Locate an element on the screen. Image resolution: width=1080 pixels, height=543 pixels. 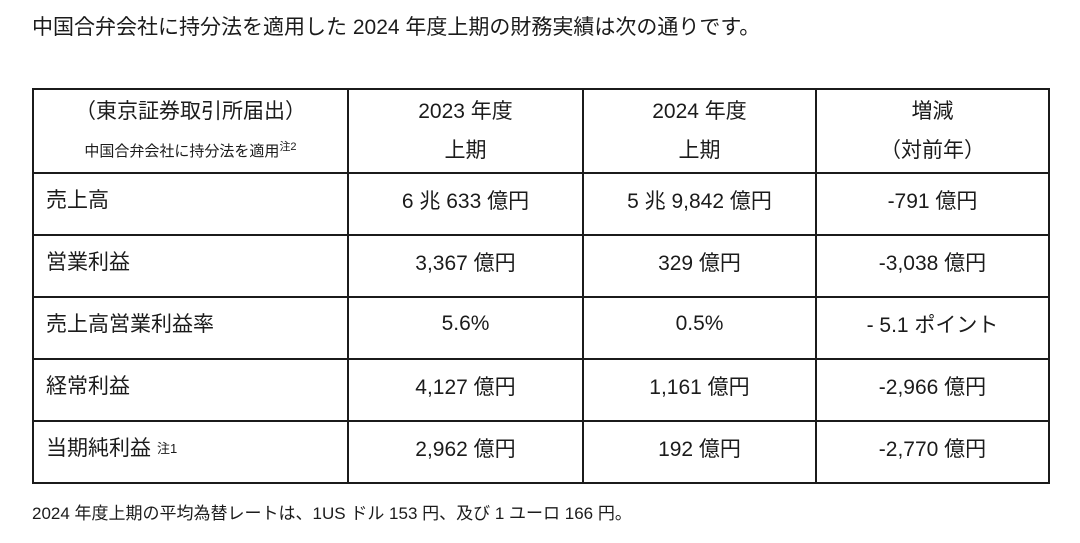
cell-change: -2,966 億円 is located at coordinates (932, 390).